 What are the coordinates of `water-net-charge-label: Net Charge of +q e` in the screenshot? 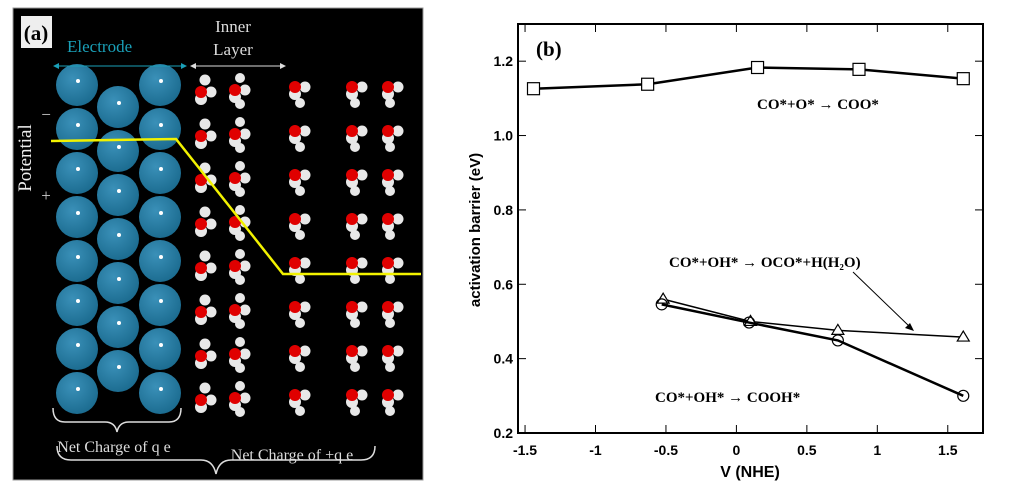 It's located at (292, 455).